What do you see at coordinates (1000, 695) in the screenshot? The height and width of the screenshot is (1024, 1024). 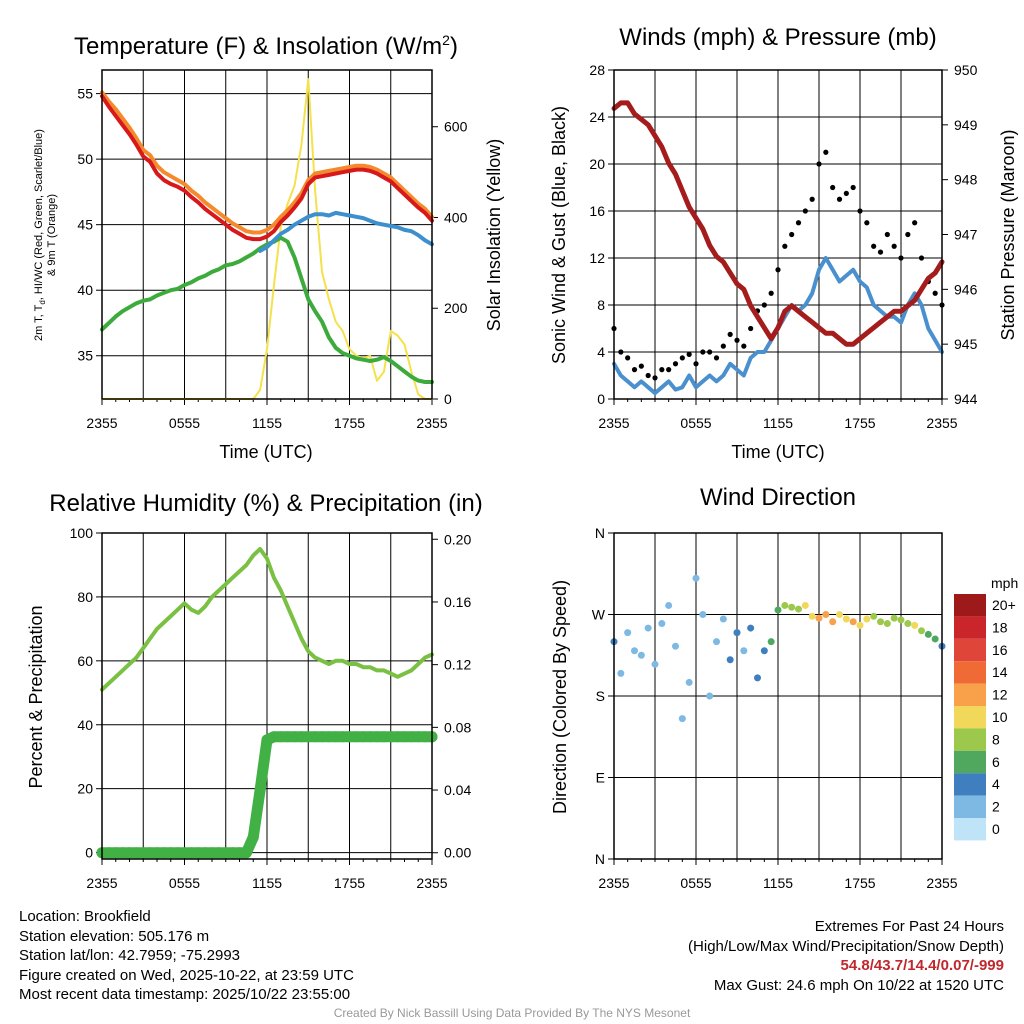 I see `colorbar-label: 12` at bounding box center [1000, 695].